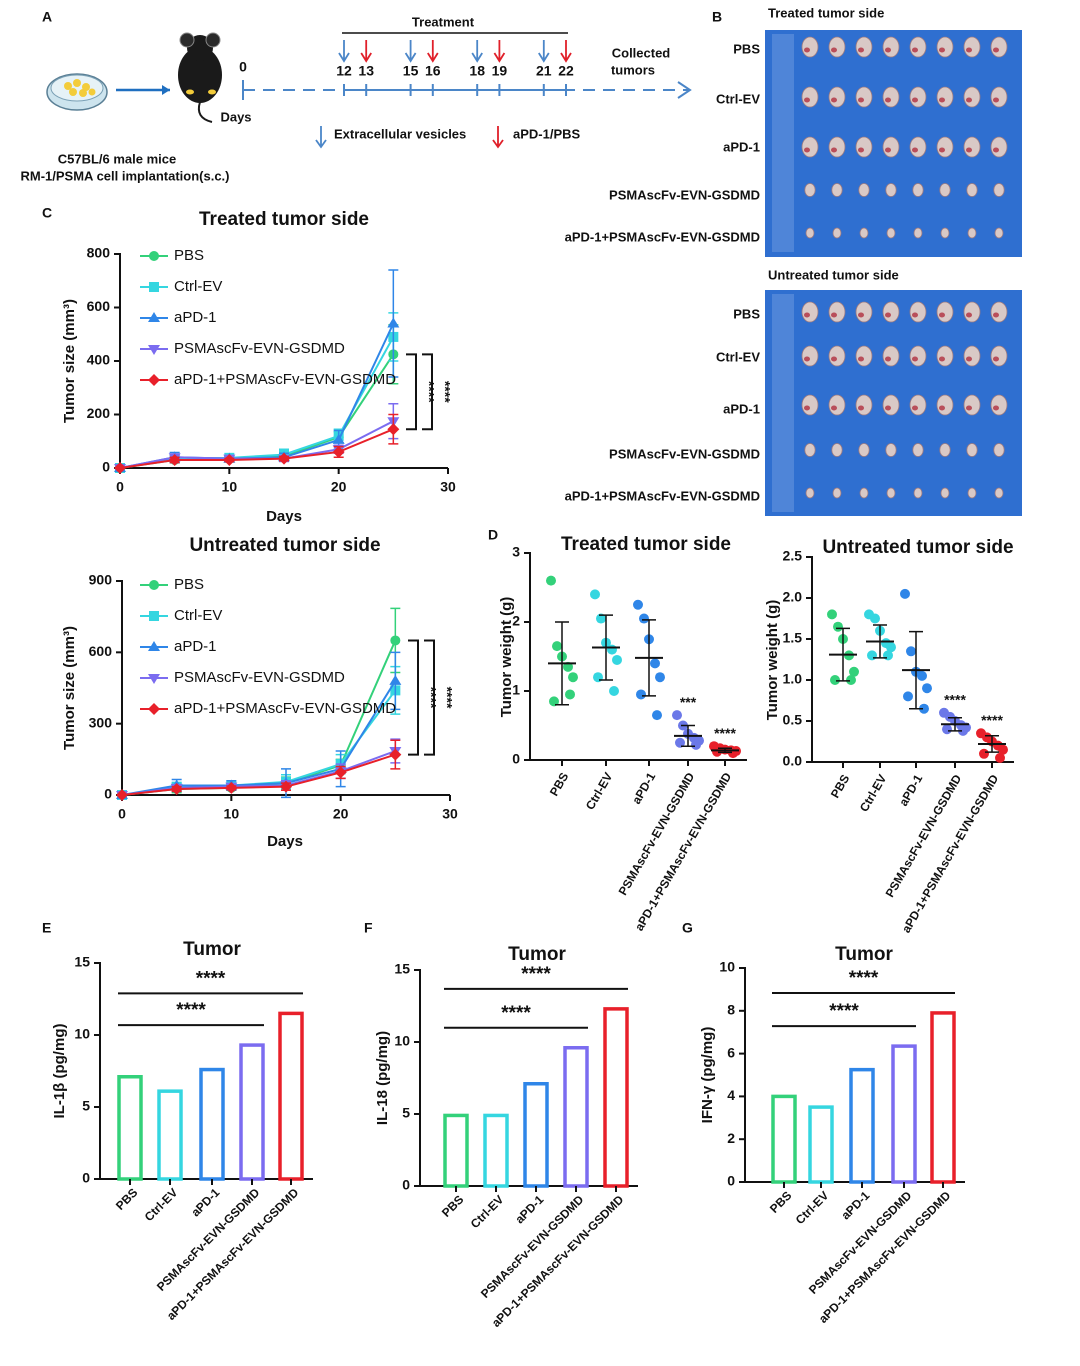  I want to click on legend-label: aPD-1, so click(195, 317).